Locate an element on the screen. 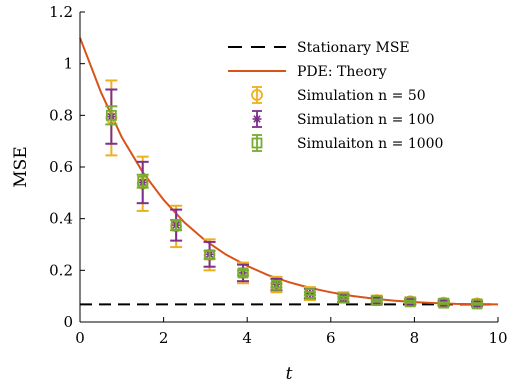  legend-label: Simulaiton n = 1000 is located at coordinates (370, 144).